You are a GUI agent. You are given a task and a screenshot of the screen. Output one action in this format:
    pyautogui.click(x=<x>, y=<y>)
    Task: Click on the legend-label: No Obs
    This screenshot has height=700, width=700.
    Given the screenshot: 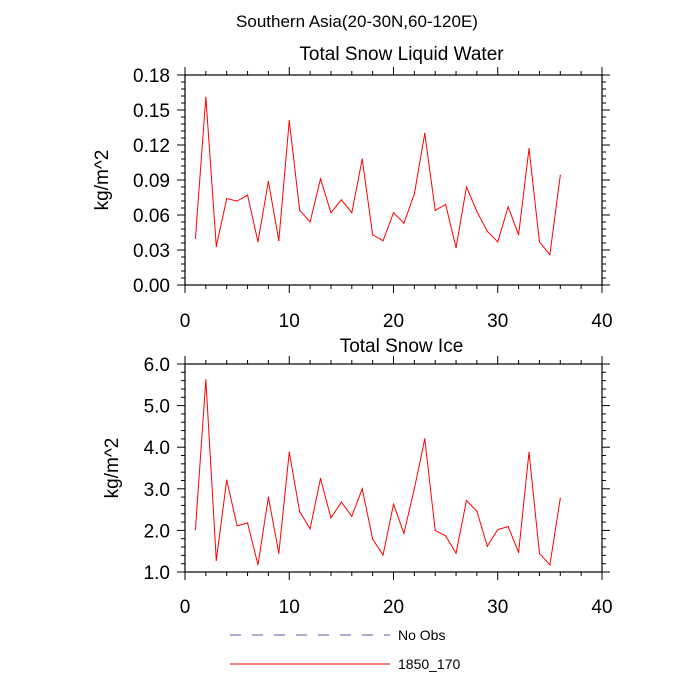 What is the action you would take?
    pyautogui.click(x=421, y=635)
    